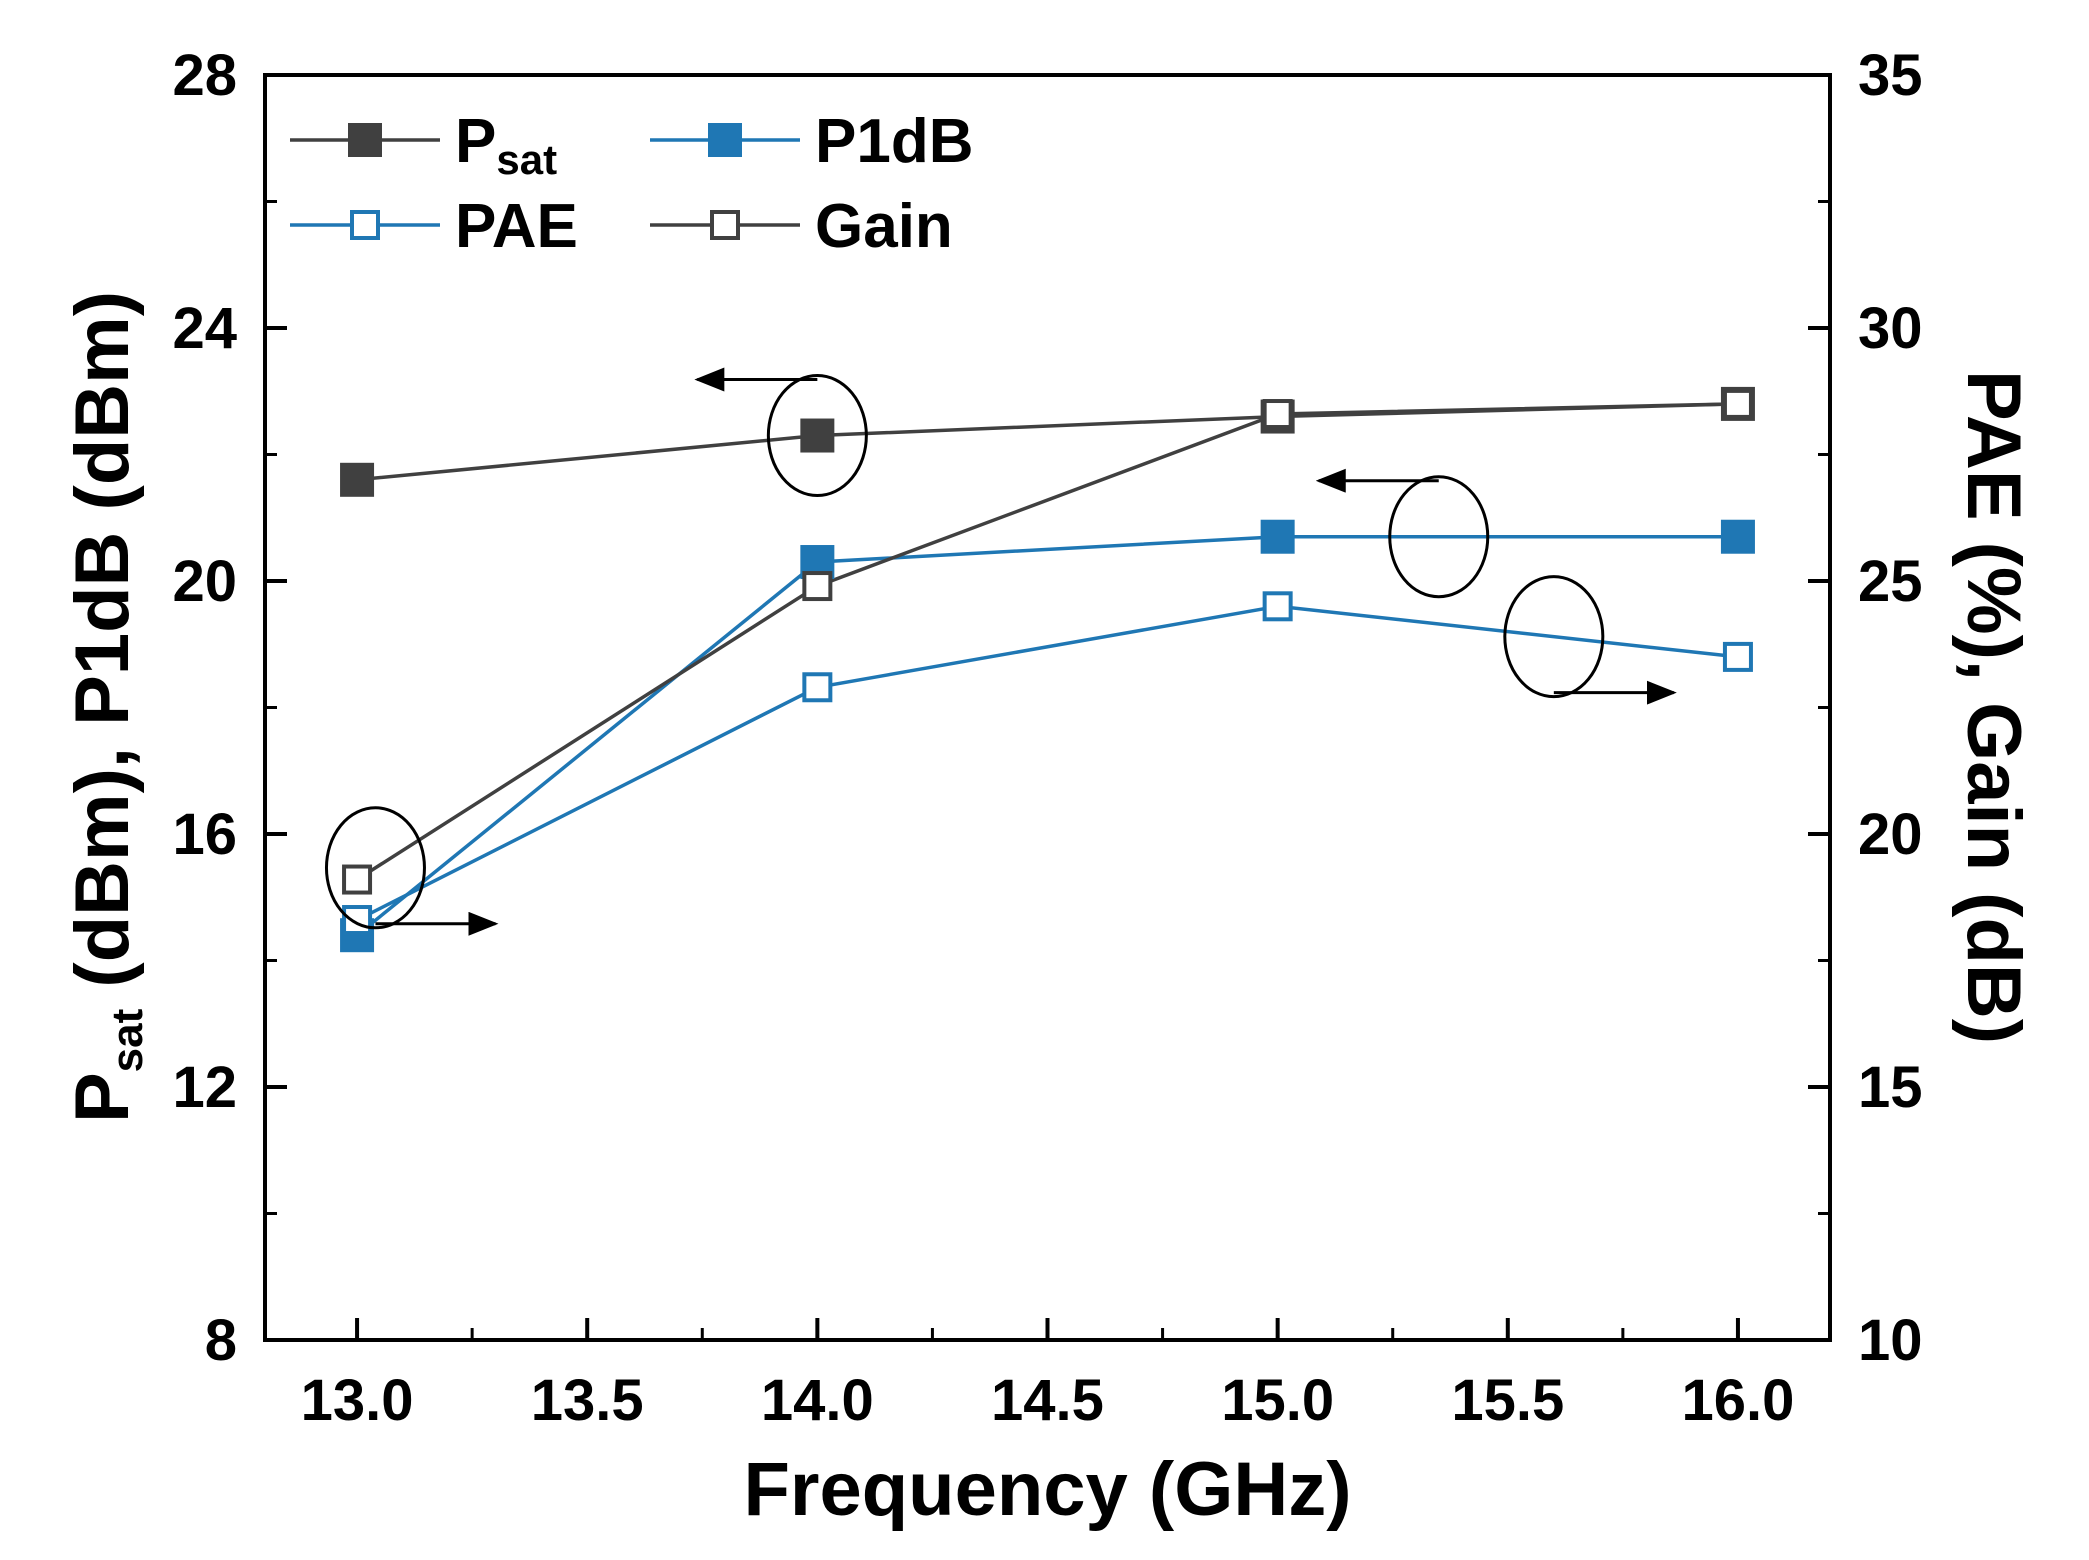 The width and height of the screenshot is (2089, 1560). Describe the element at coordinates (1047, 442) in the screenshot. I see `series-line-psat` at that location.